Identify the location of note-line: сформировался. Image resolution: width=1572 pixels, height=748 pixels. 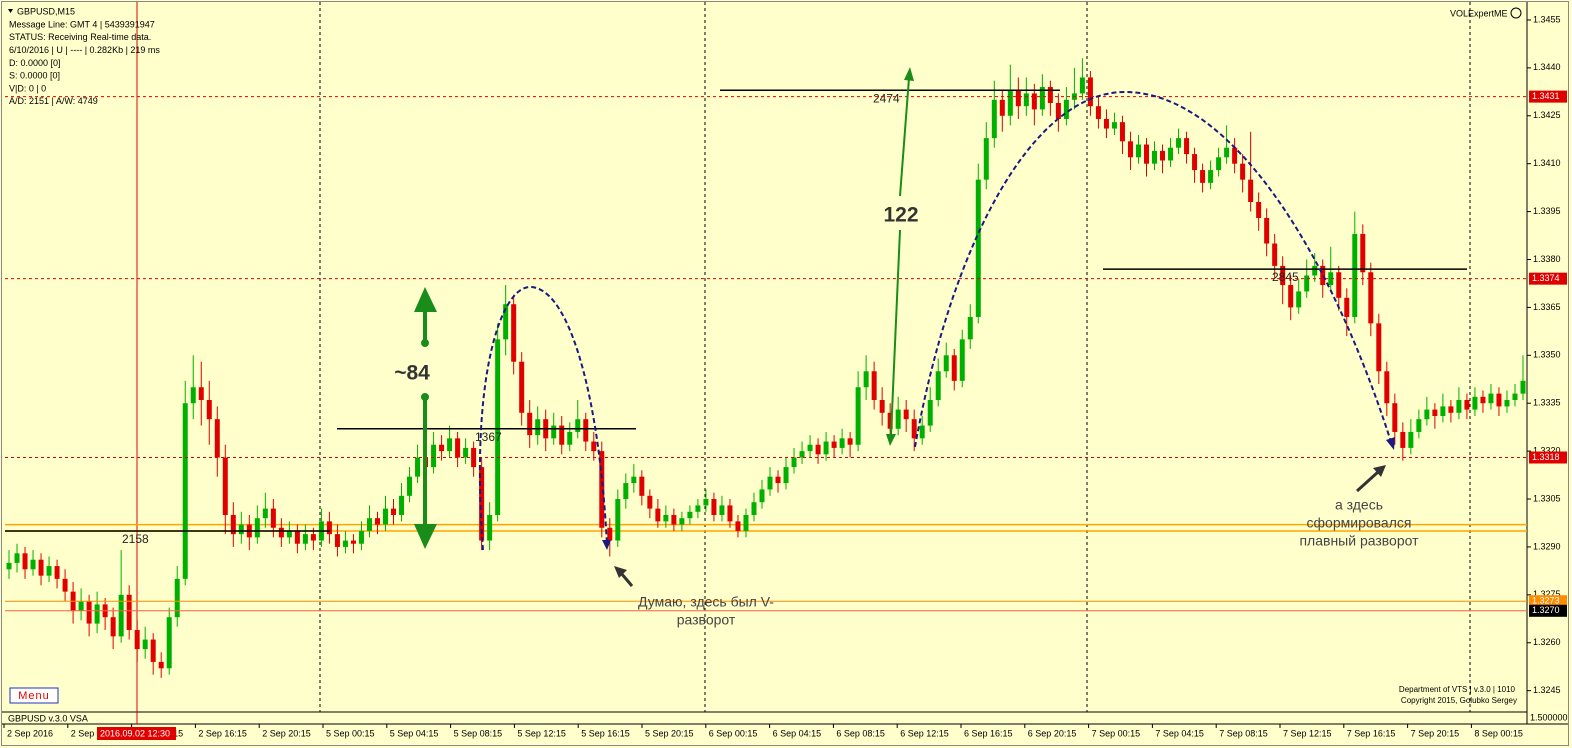
(1359, 523).